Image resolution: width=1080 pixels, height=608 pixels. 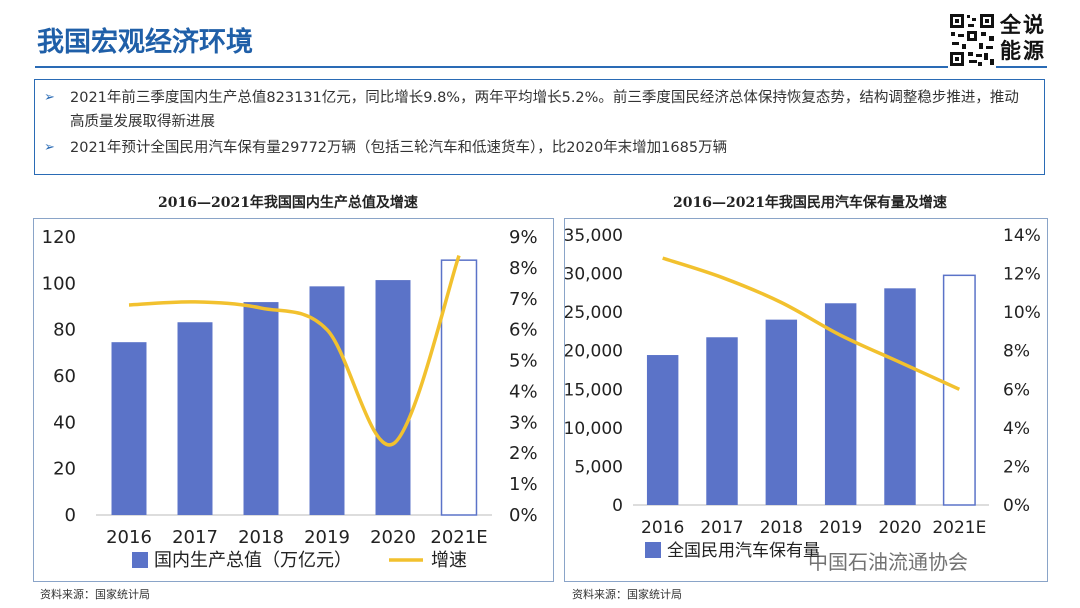 I want to click on y-tick-label: 10,000, so click(x=594, y=429).